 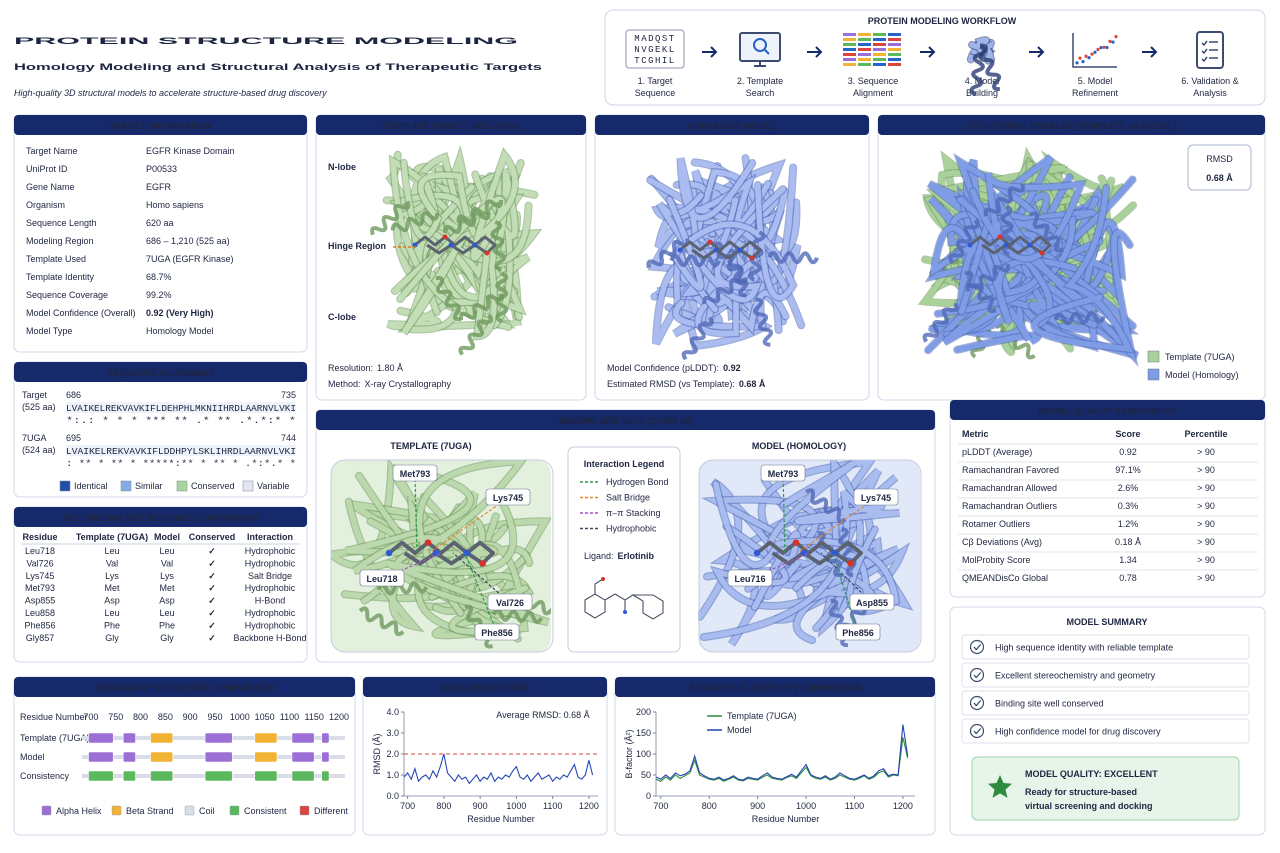 What do you see at coordinates (1127, 434) in the screenshot?
I see `table-header: Score` at bounding box center [1127, 434].